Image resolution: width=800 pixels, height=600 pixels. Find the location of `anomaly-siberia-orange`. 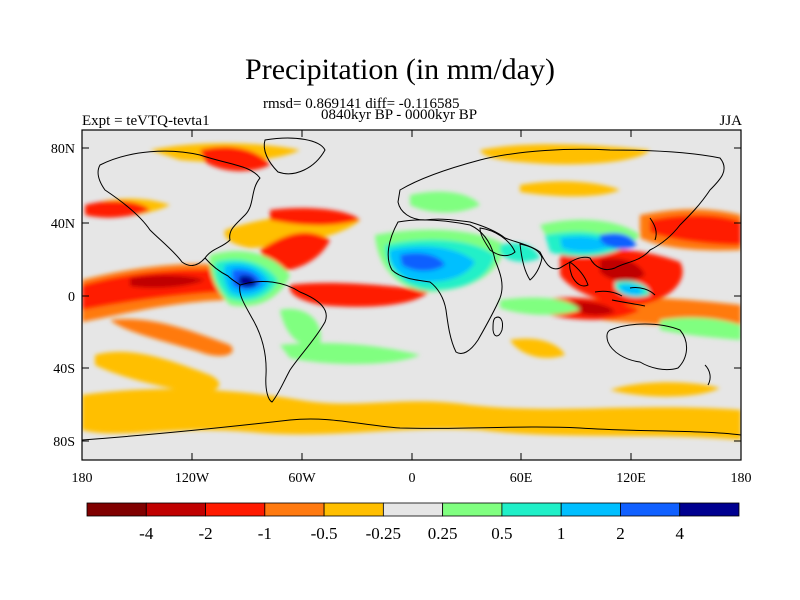

anomaly-siberia-orange is located at coordinates (565, 154).